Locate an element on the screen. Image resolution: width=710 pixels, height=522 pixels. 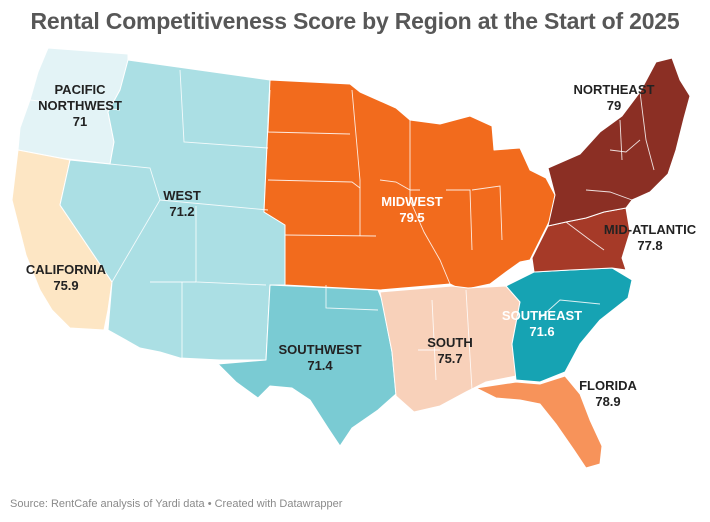
region-south is located at coordinates (450, 349).